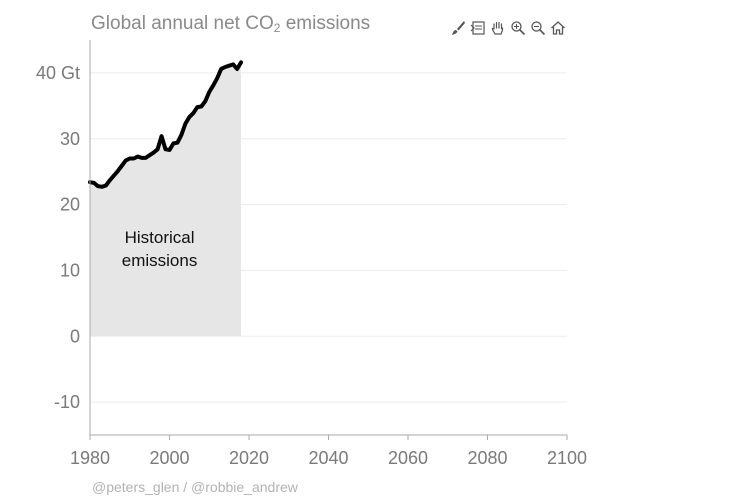 Image resolution: width=750 pixels, height=500 pixels. What do you see at coordinates (166, 124) in the screenshot?
I see `historical-emissions-line` at bounding box center [166, 124].